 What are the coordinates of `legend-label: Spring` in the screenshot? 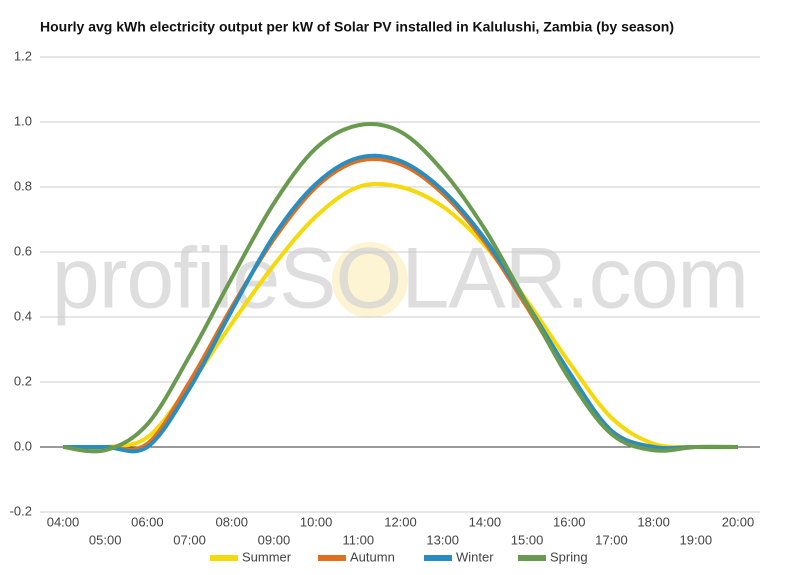 It's located at (569, 556).